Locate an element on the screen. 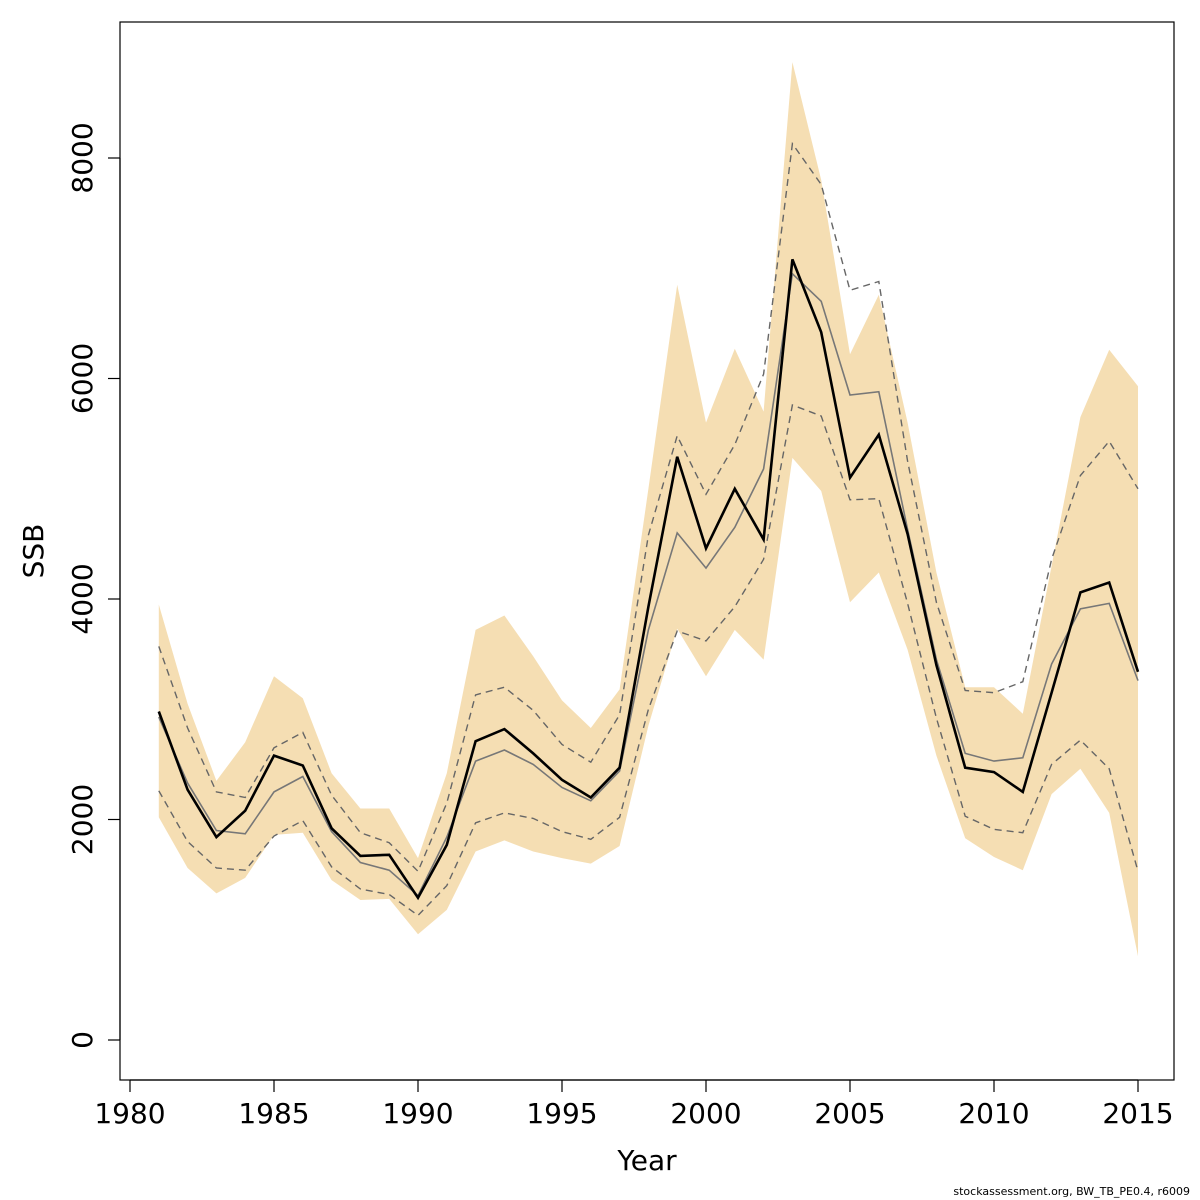  x-tick-label: 1980 is located at coordinates (129, 1113).